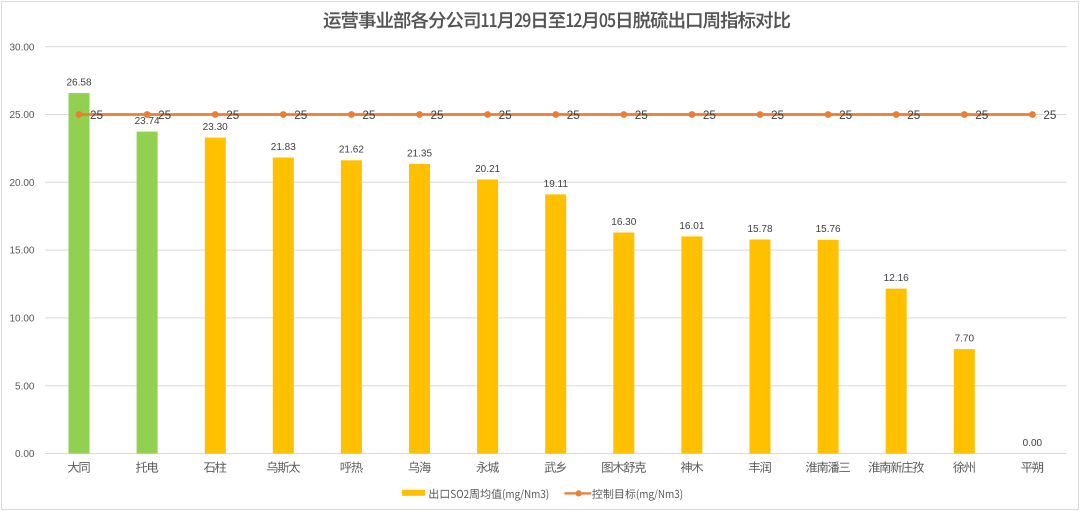 The image size is (1080, 511). Describe the element at coordinates (556, 184) in the screenshot. I see `svg-text: 19.11` at that location.